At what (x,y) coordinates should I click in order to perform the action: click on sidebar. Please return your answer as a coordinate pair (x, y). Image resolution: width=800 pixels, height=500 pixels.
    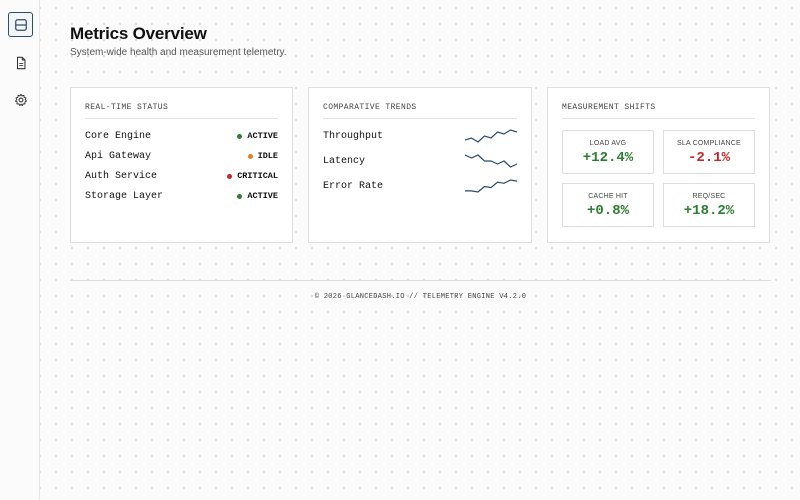
    Looking at the image, I should click on (20, 250).